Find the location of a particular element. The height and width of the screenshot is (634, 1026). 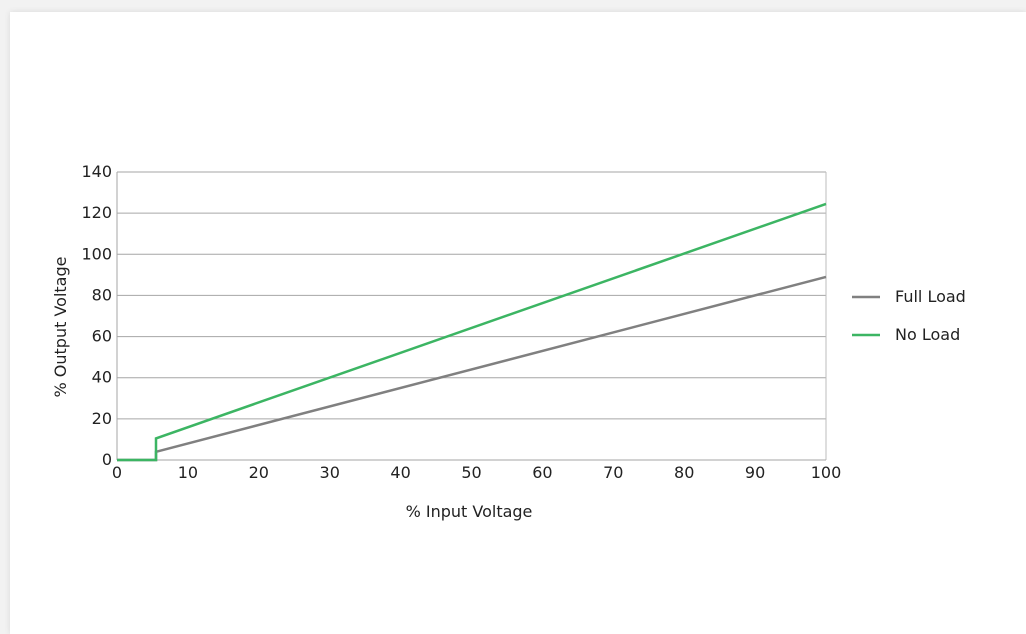

x-tick-label-90: 90 is located at coordinates (755, 472).